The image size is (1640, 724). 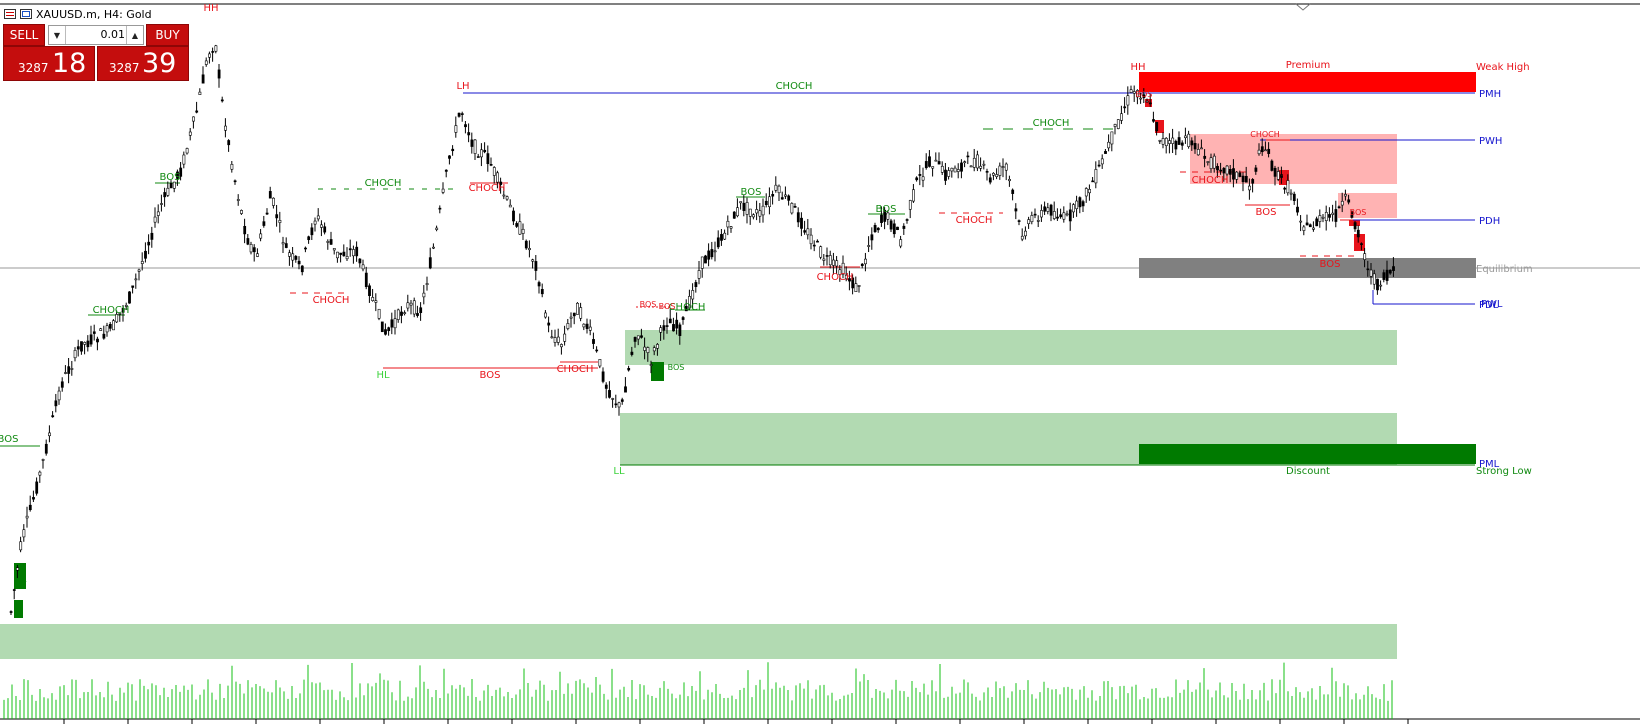 What do you see at coordinates (124, 68) in the screenshot?
I see `buy-price-prefix: 3287` at bounding box center [124, 68].